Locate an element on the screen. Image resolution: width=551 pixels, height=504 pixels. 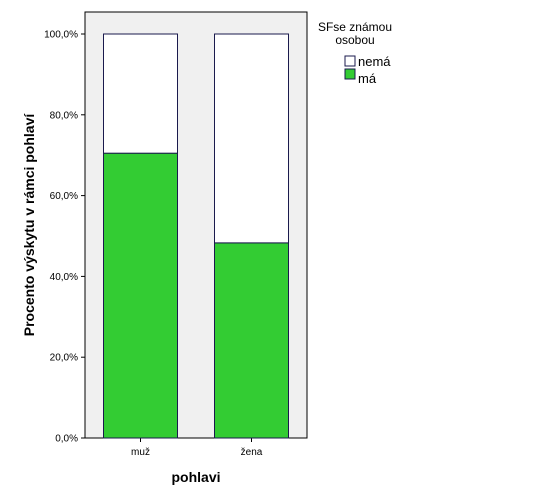
y-tick-label: 20,0% is located at coordinates (64, 358).